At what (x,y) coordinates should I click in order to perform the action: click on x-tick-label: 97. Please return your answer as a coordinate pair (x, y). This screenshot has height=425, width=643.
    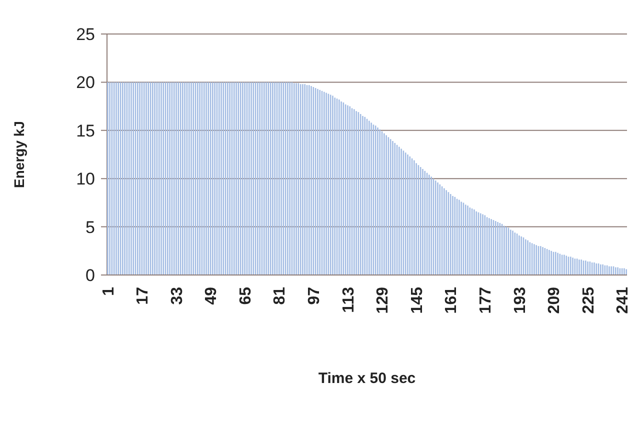
    Looking at the image, I should click on (315, 295).